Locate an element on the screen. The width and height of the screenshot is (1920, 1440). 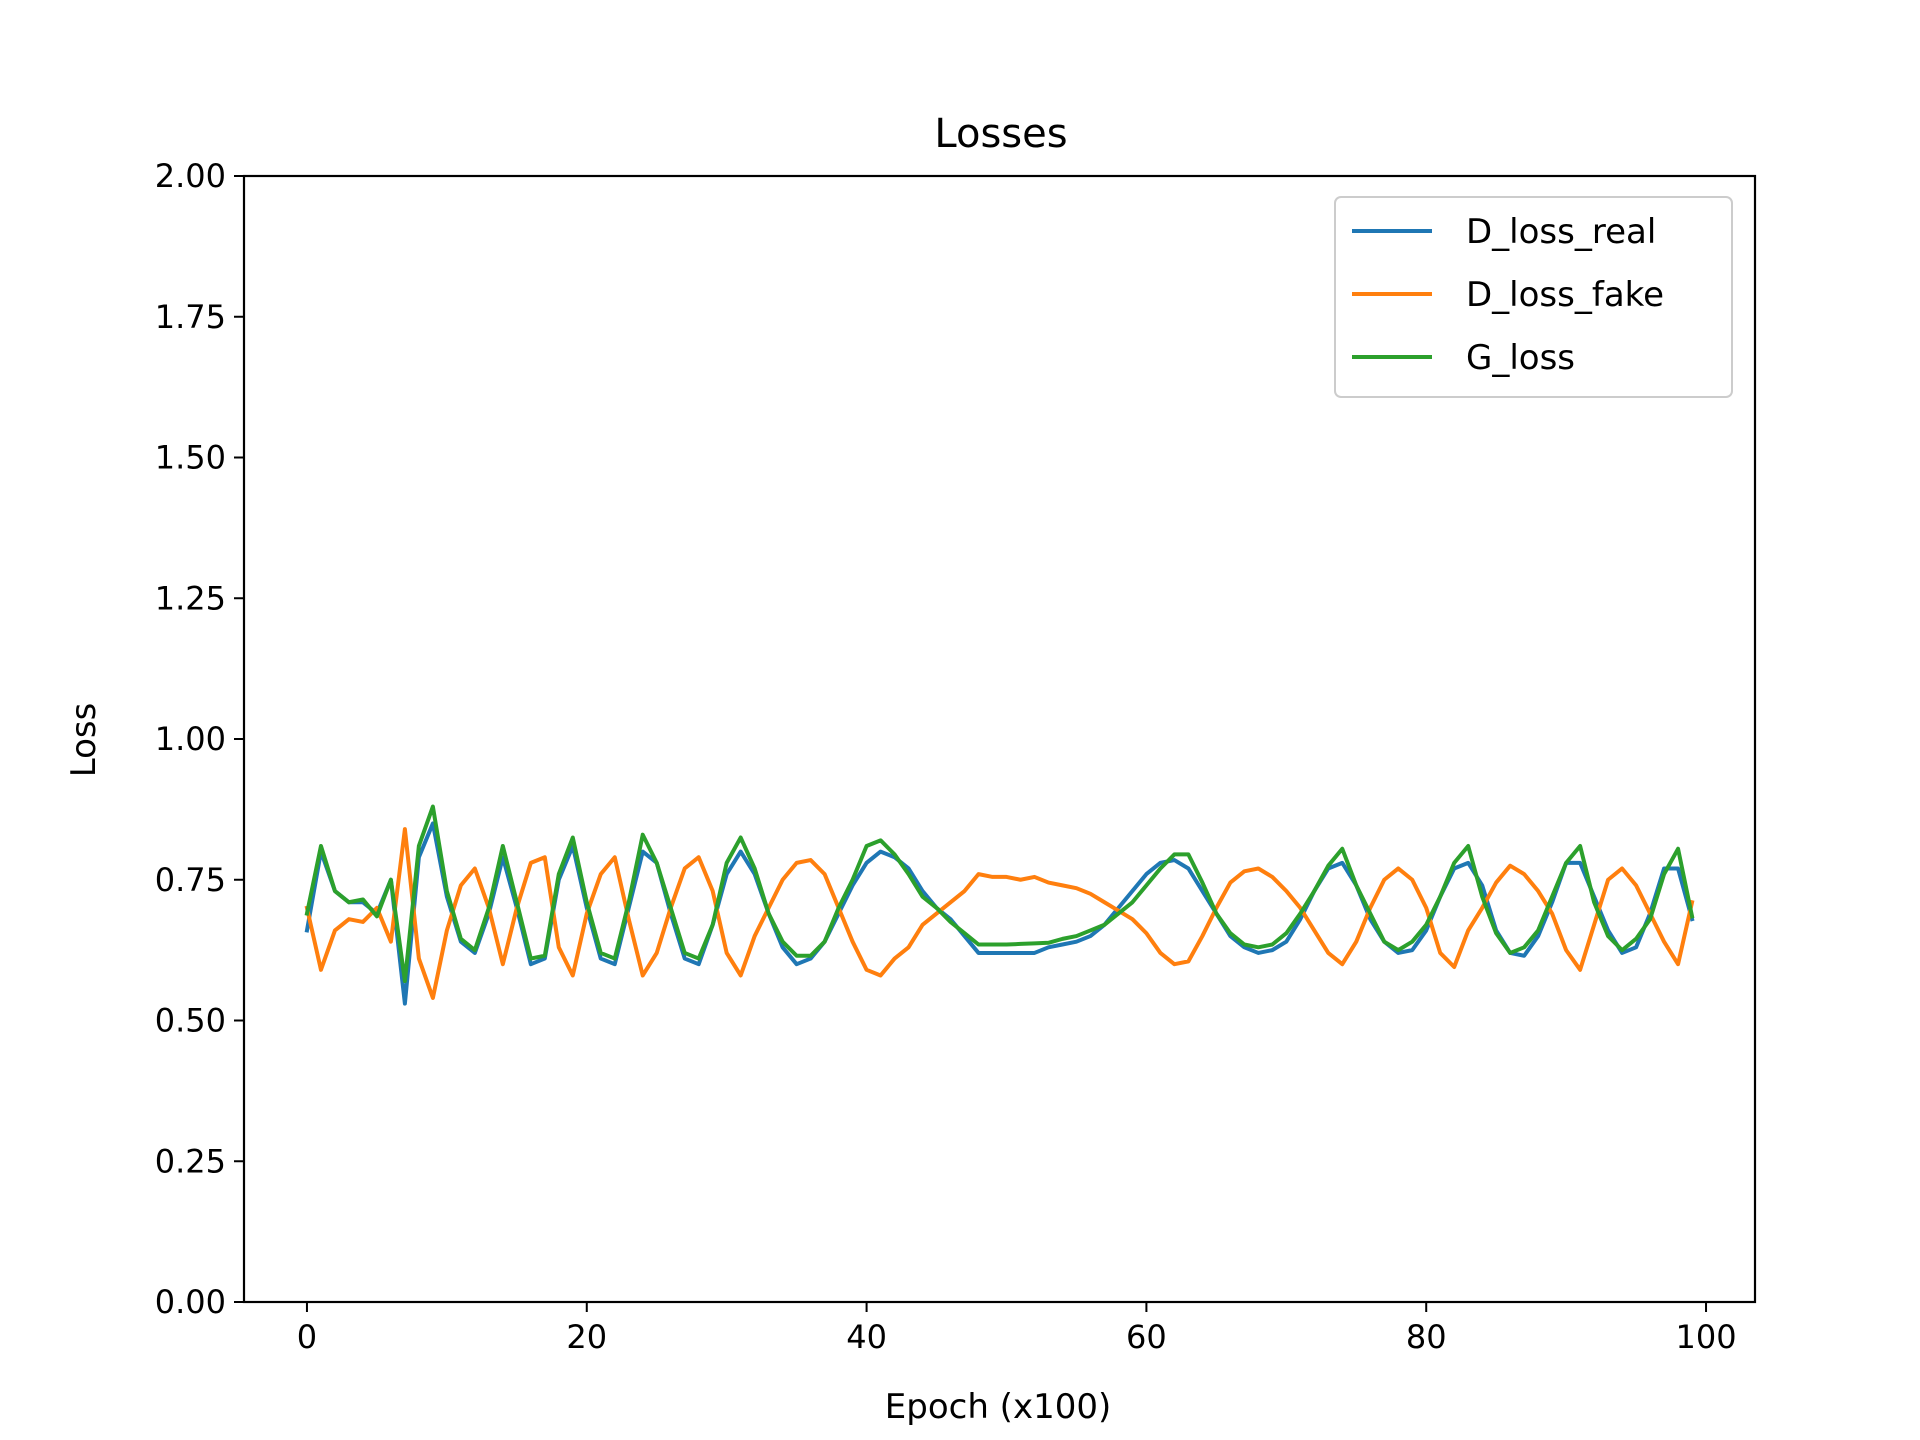
y-tick-label: 0.75 is located at coordinates (190, 880).